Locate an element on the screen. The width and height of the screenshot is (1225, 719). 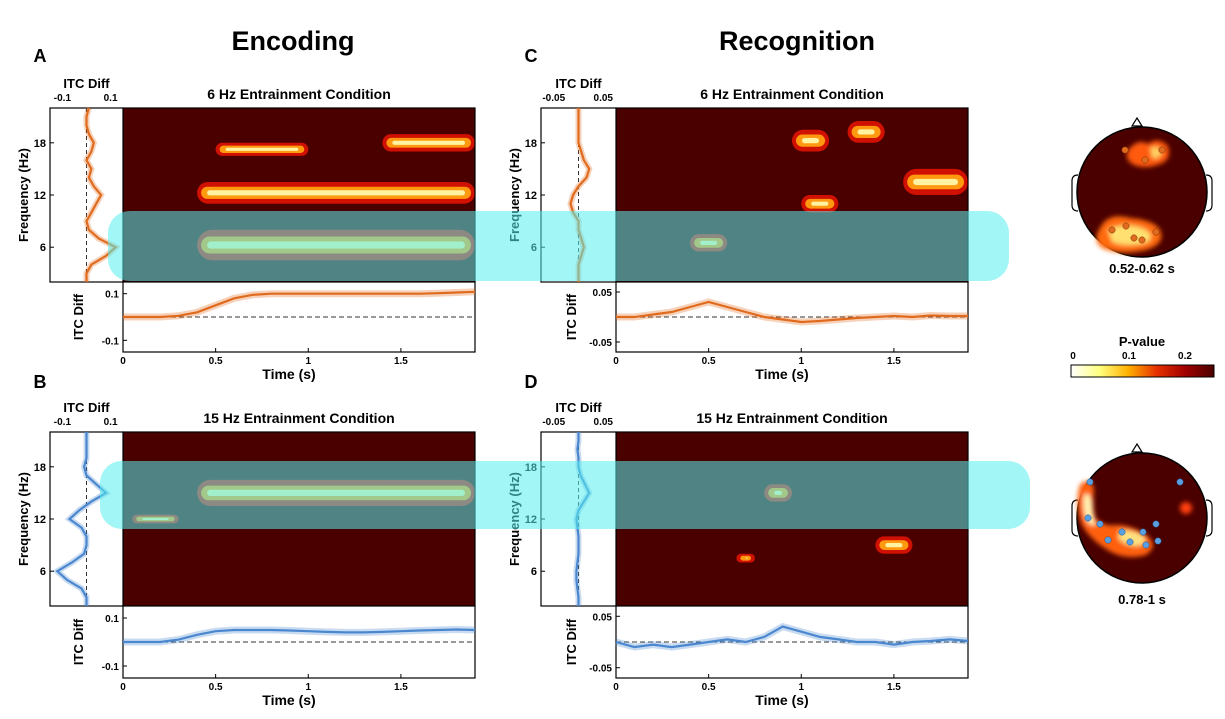
topomap-1: 0.52-0.62 s is located at coordinates (1142, 196).